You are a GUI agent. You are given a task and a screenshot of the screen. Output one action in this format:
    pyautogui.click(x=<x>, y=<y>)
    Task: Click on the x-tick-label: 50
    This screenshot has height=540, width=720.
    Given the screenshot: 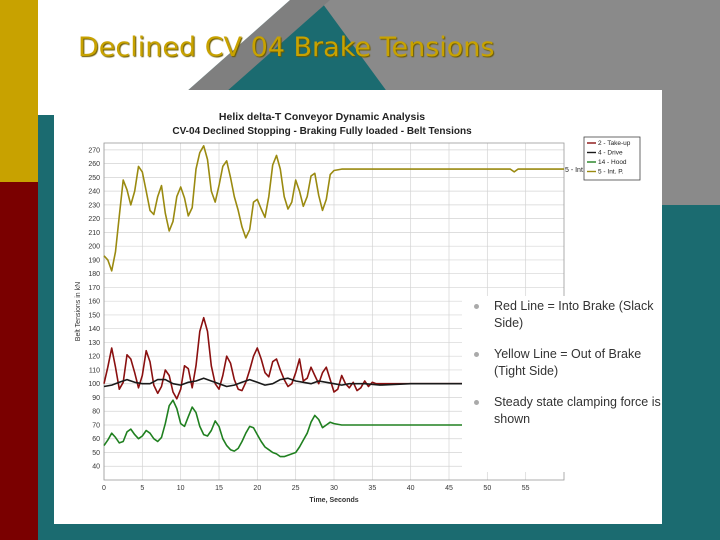 What is the action you would take?
    pyautogui.click(x=487, y=488)
    